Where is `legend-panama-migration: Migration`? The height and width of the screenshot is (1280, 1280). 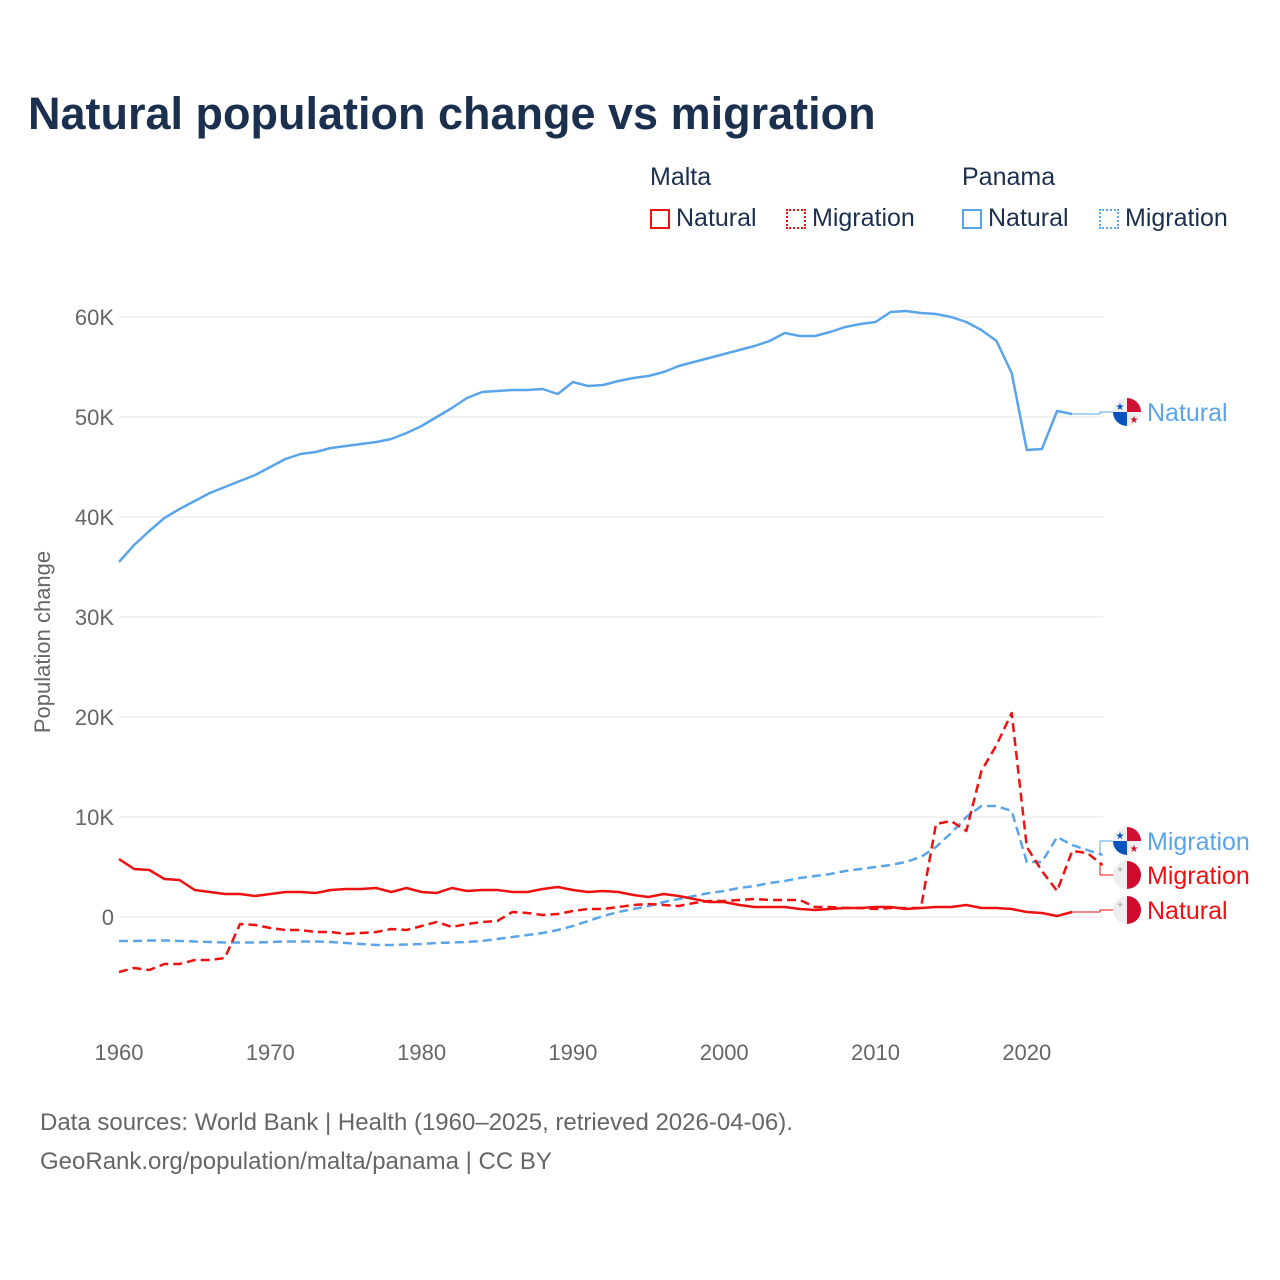 legend-panama-migration: Migration is located at coordinates (1163, 218).